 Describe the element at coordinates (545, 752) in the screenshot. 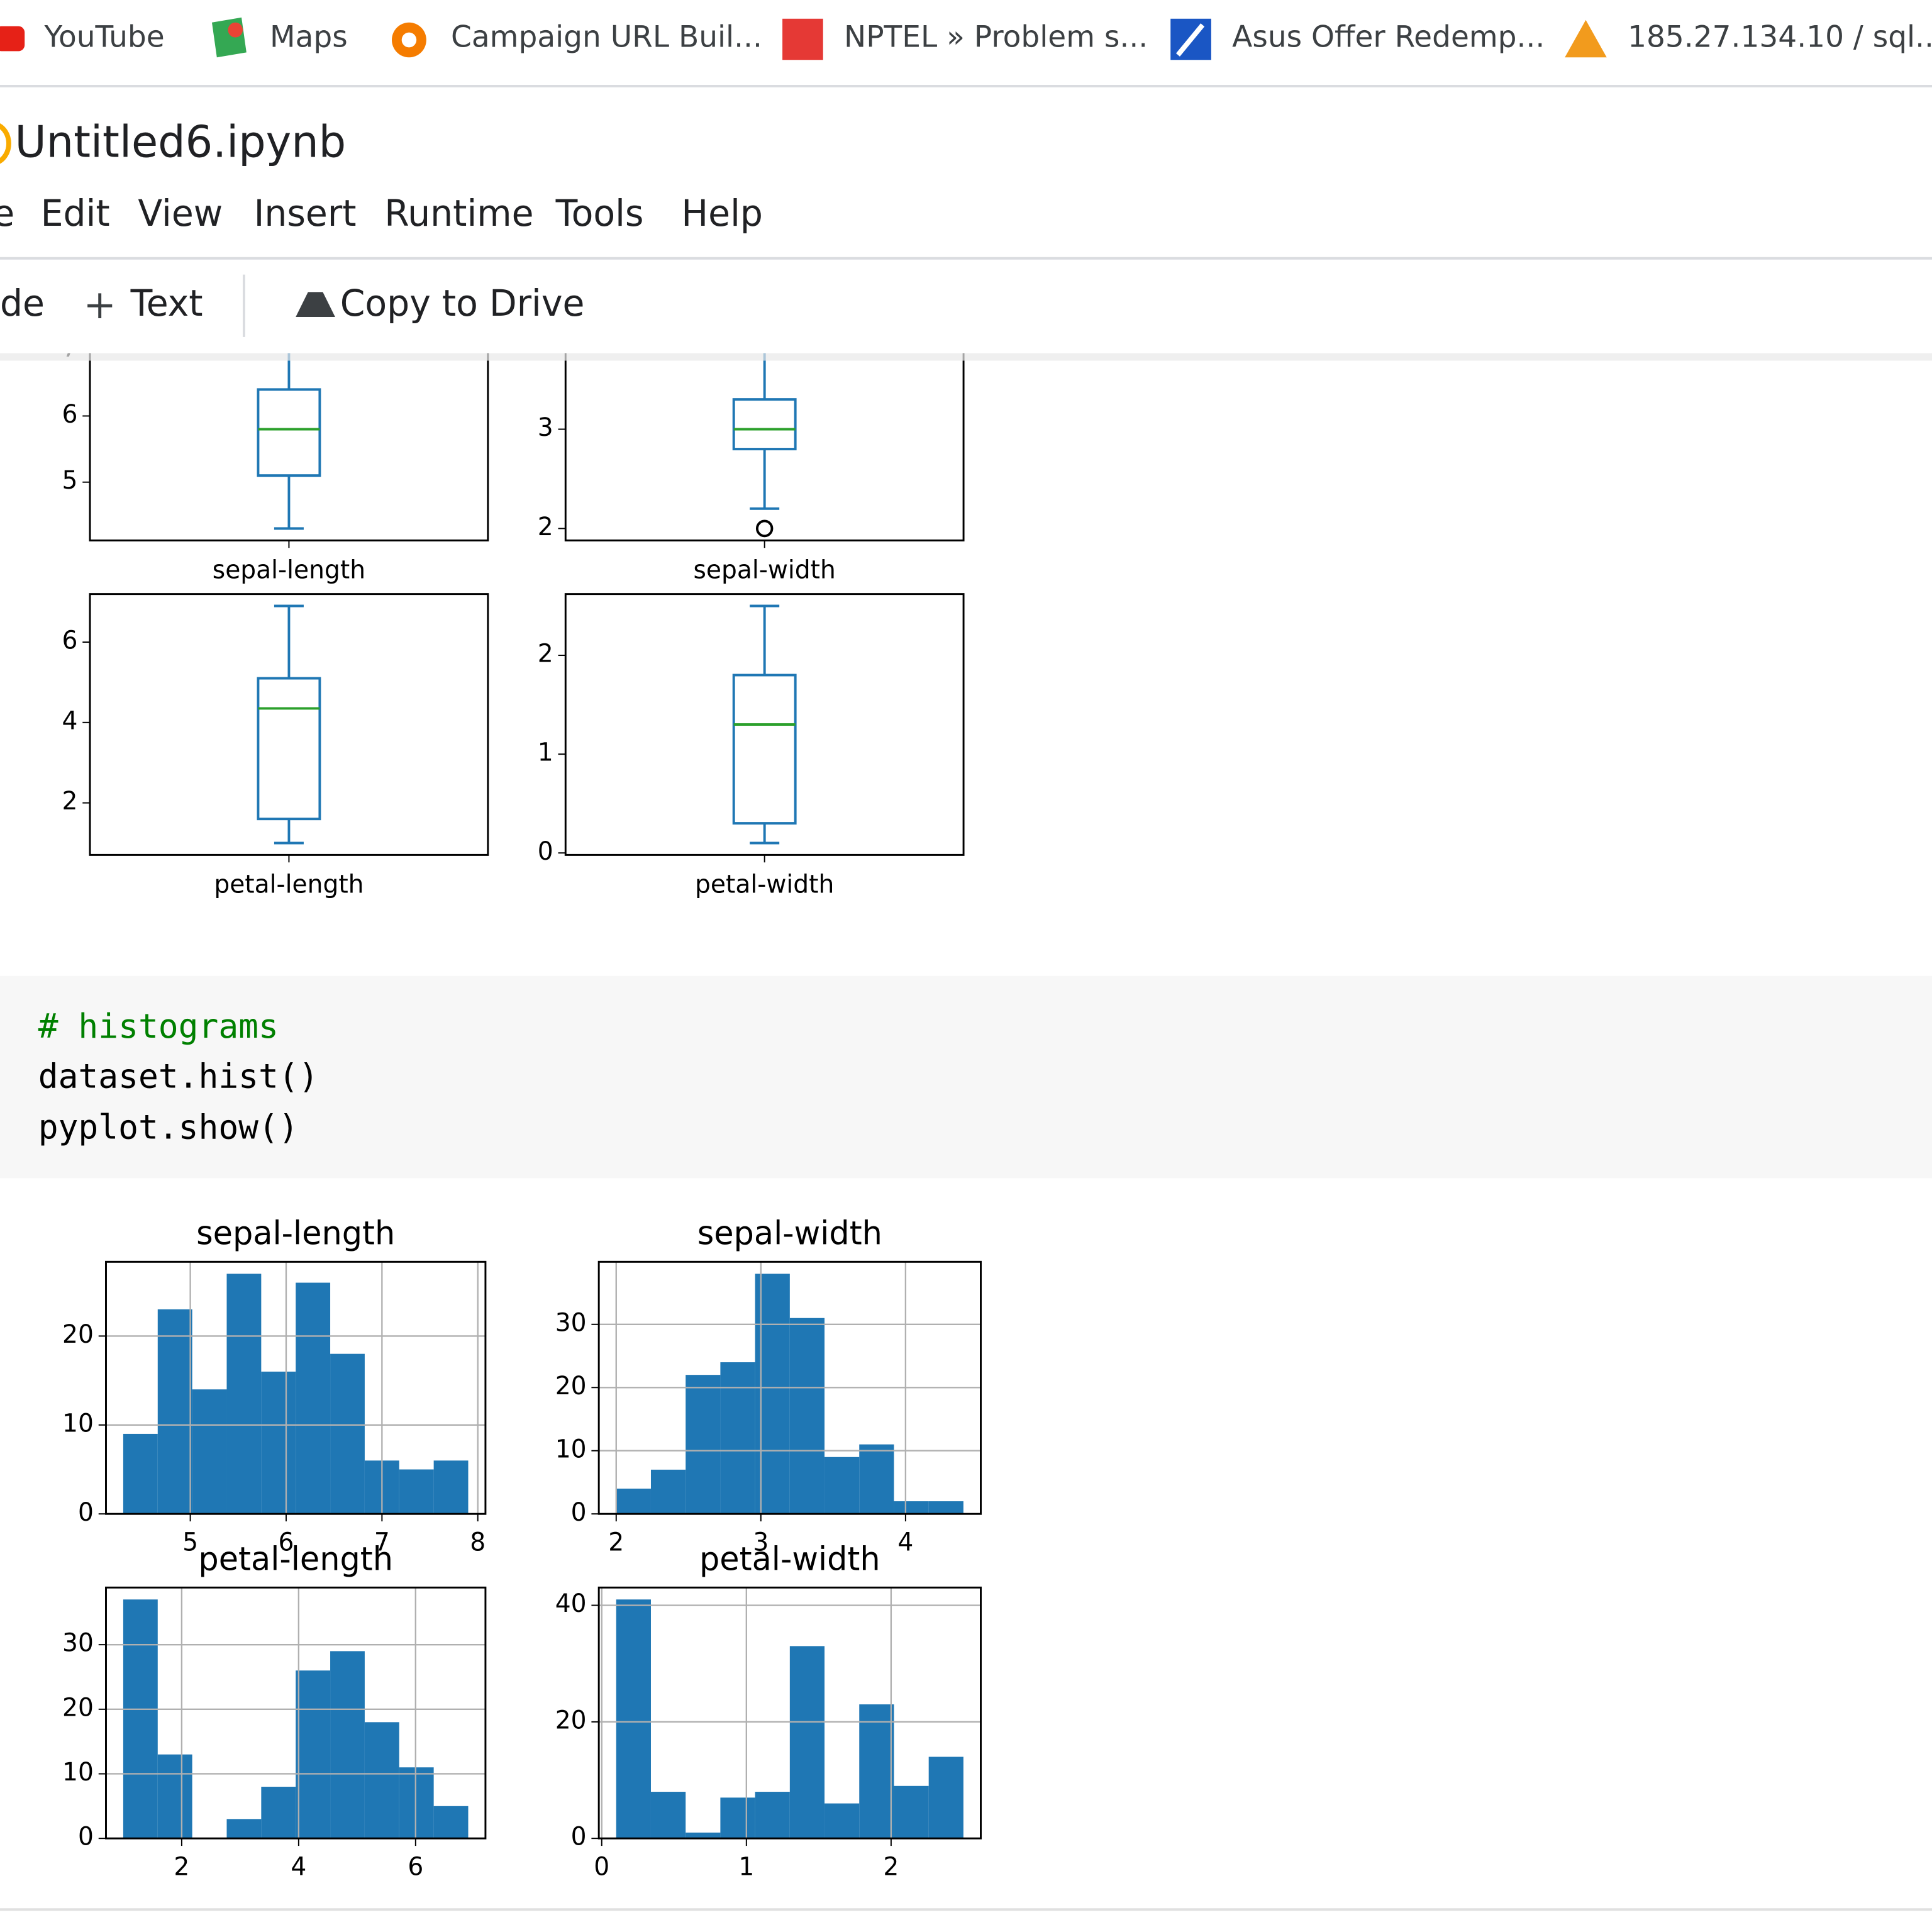

I see `y-tick-label: 1` at that location.